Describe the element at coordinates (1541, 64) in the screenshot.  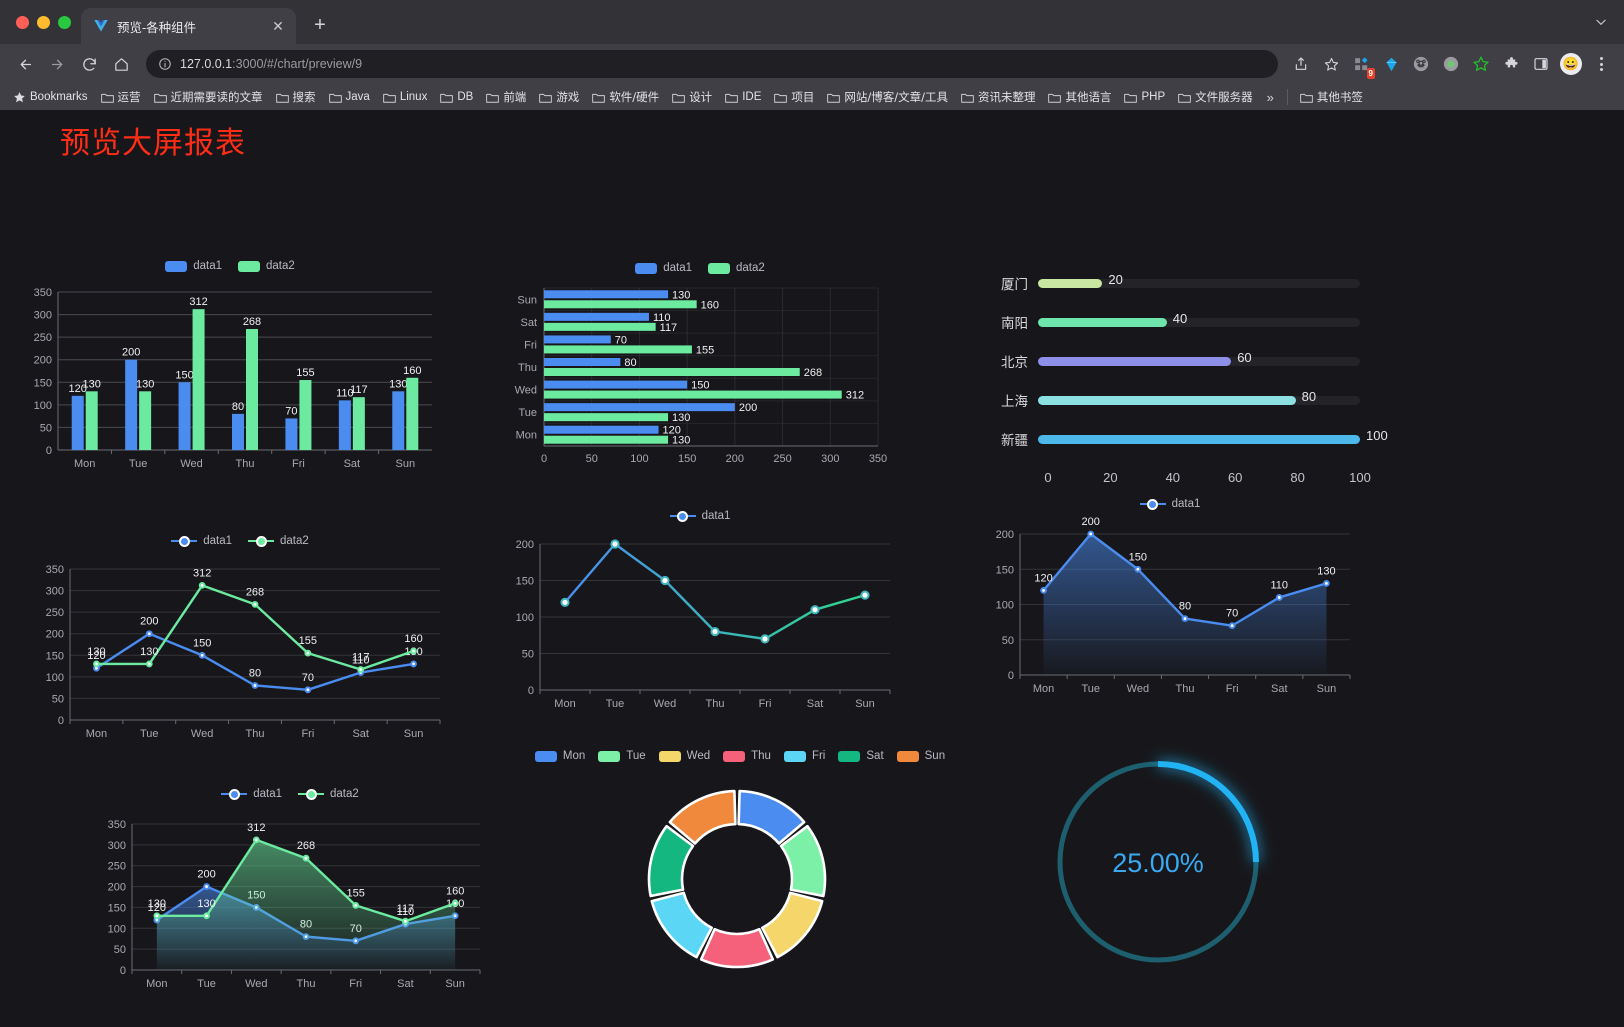
I see `sidepanel-icon` at that location.